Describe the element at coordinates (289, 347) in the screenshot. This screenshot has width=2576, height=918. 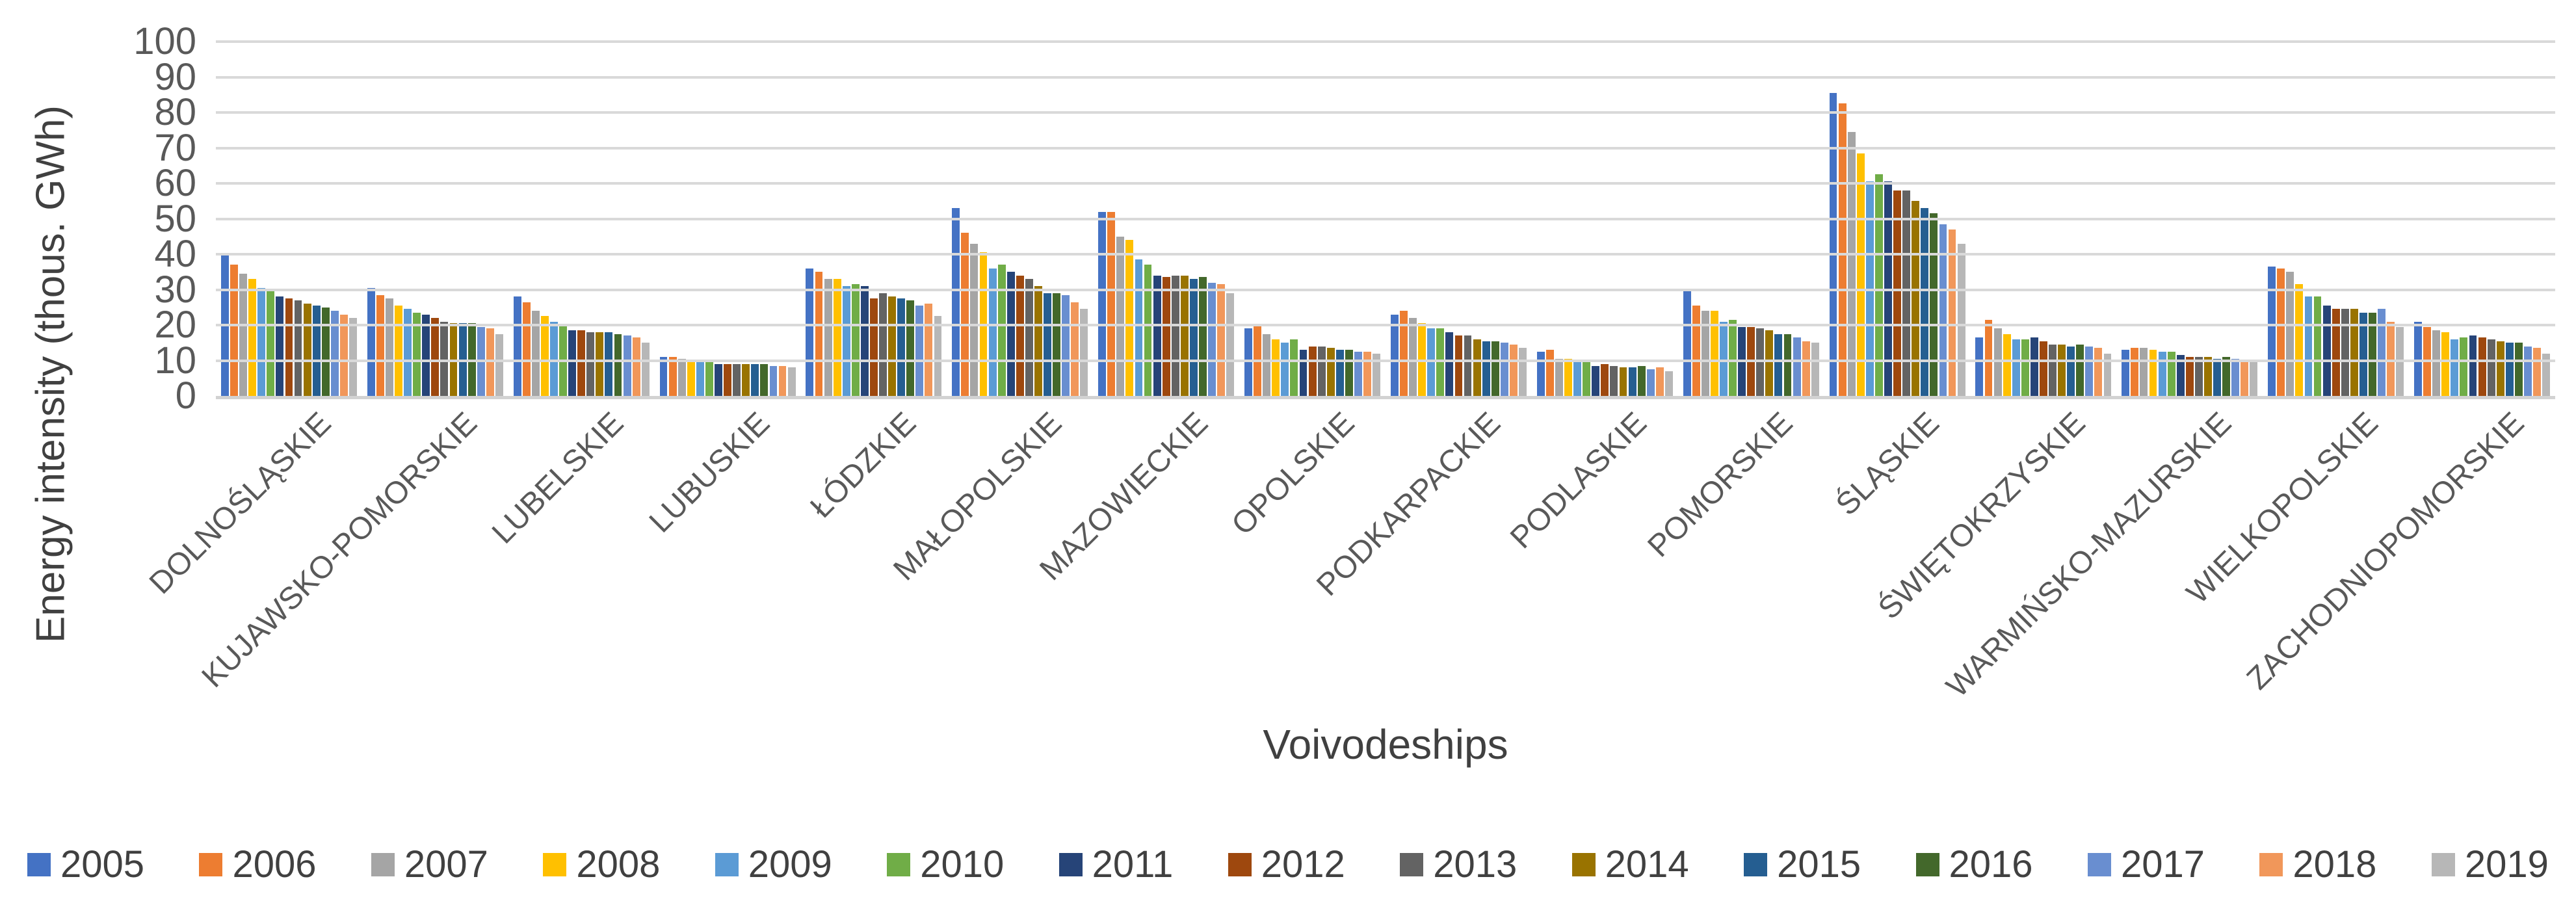
I see `bar-dolnośląskie-2012` at that location.